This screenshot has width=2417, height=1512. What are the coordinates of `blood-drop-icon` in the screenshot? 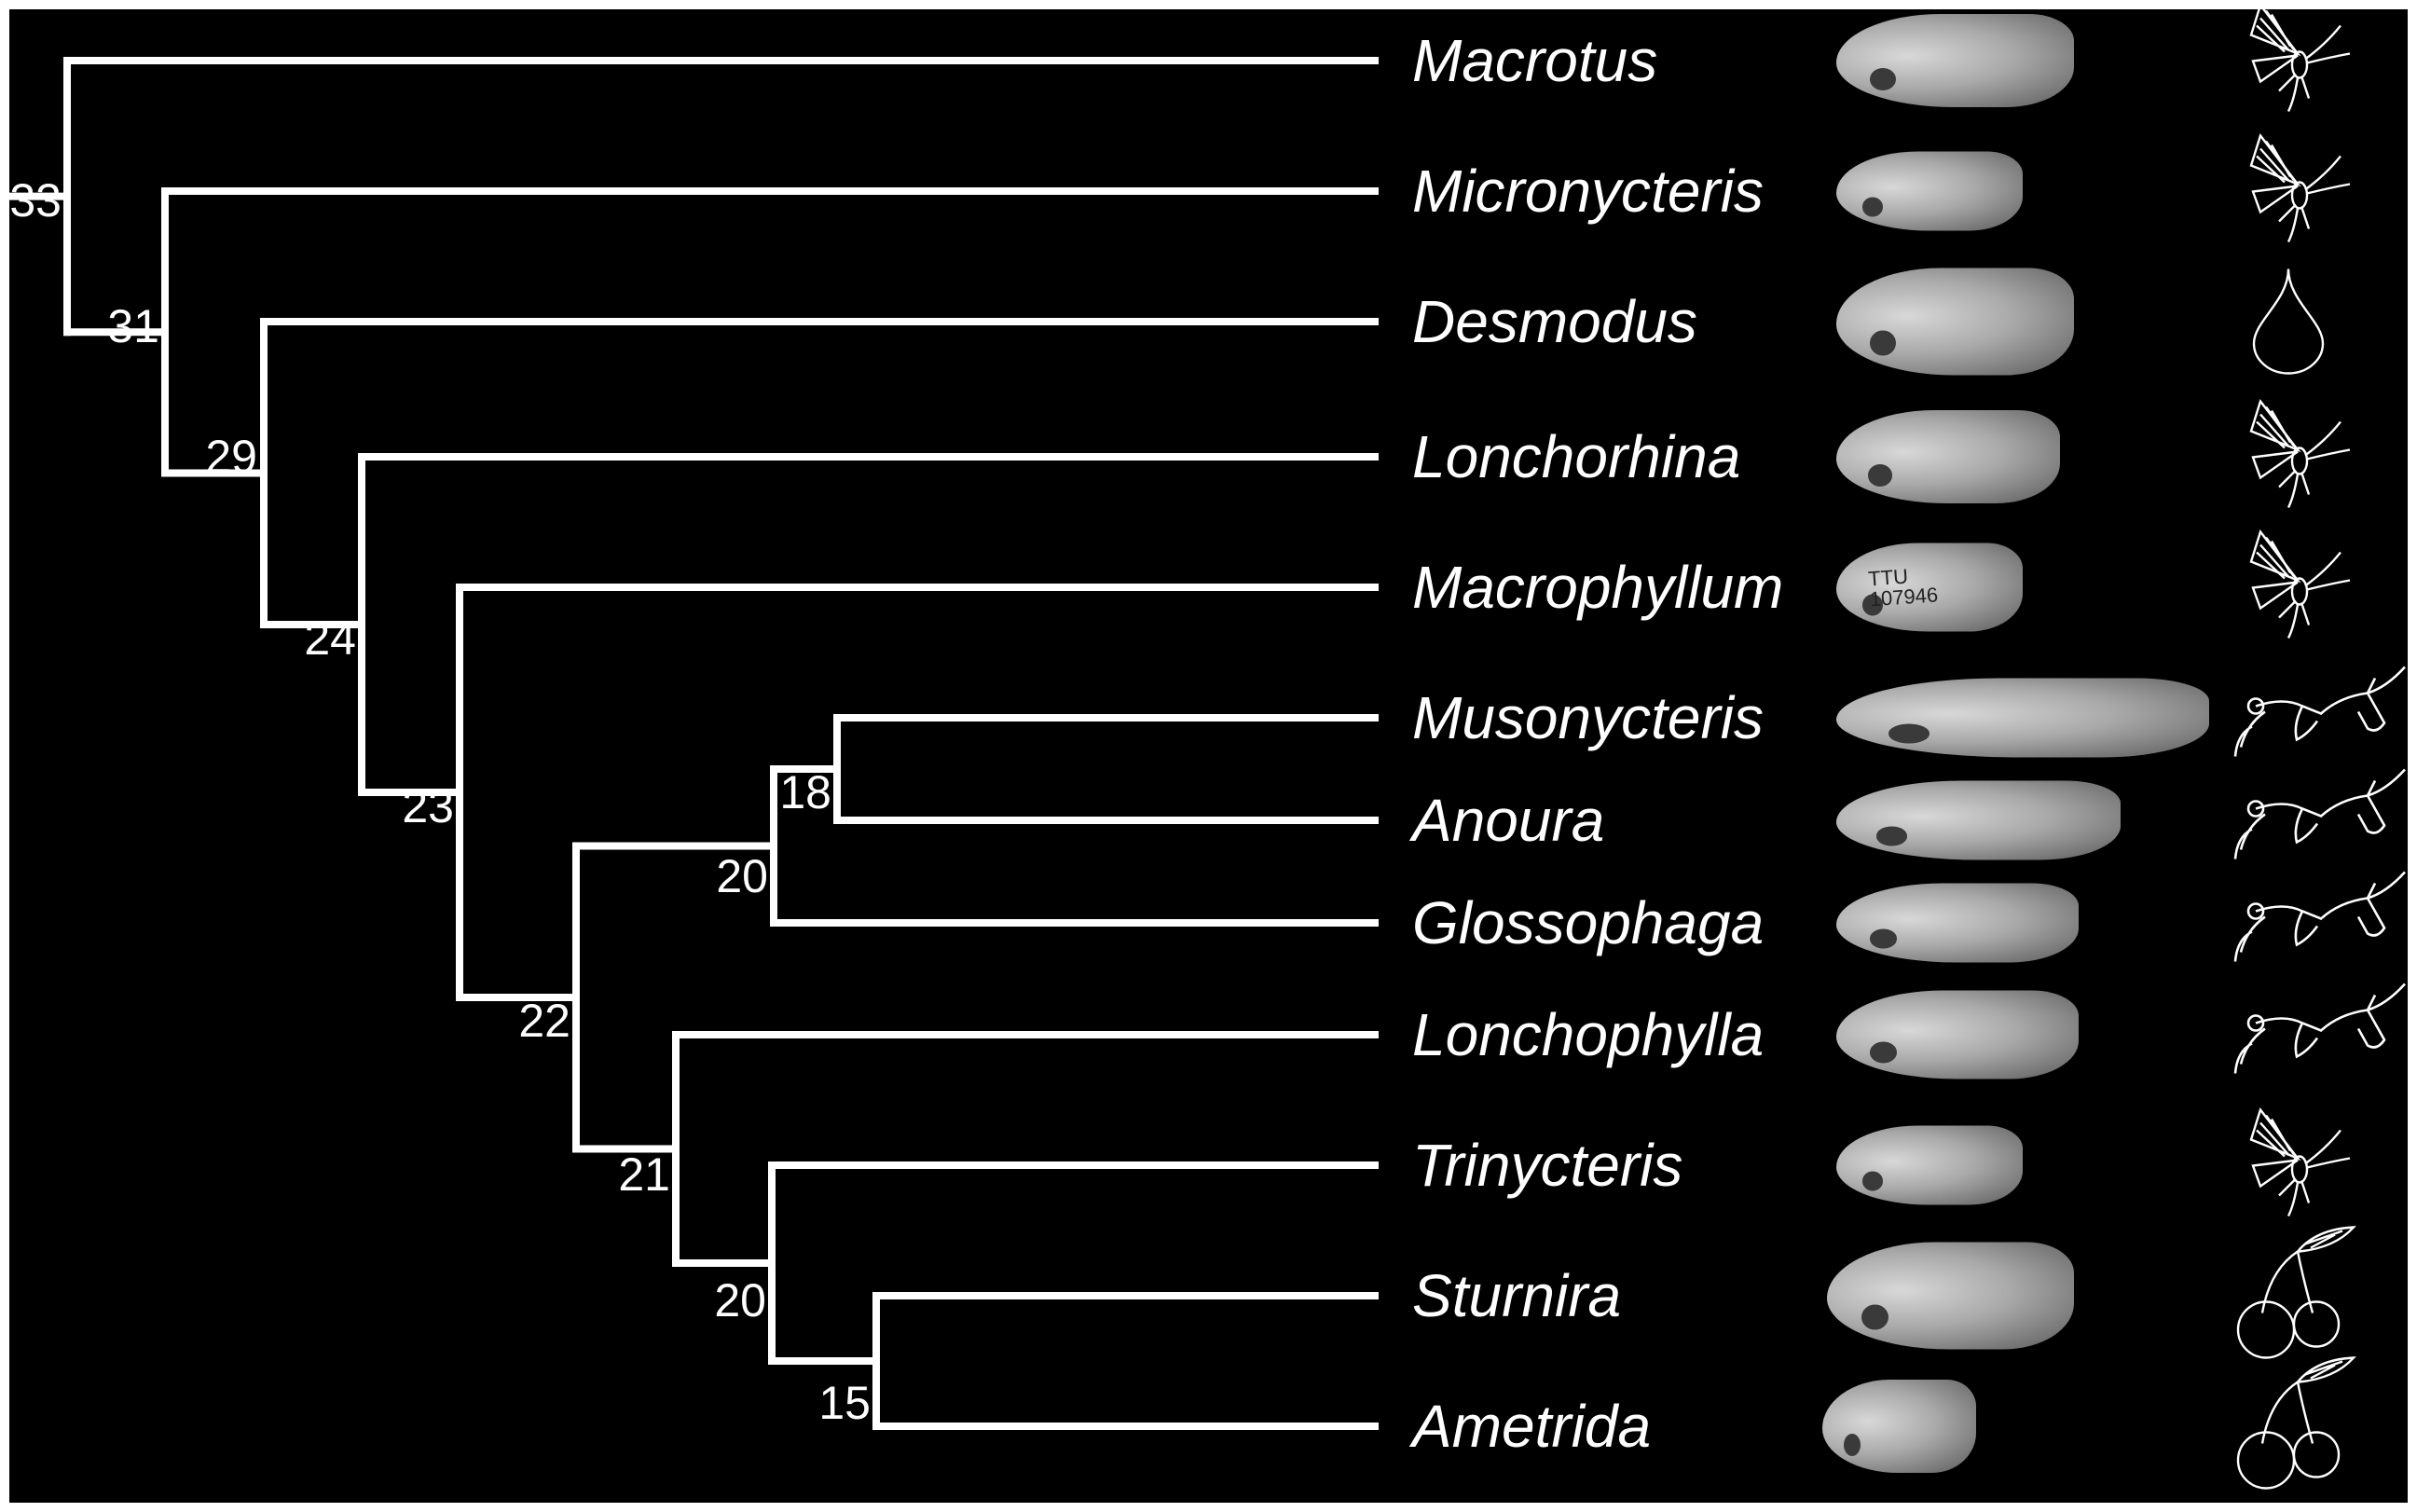 It's located at (2288, 322).